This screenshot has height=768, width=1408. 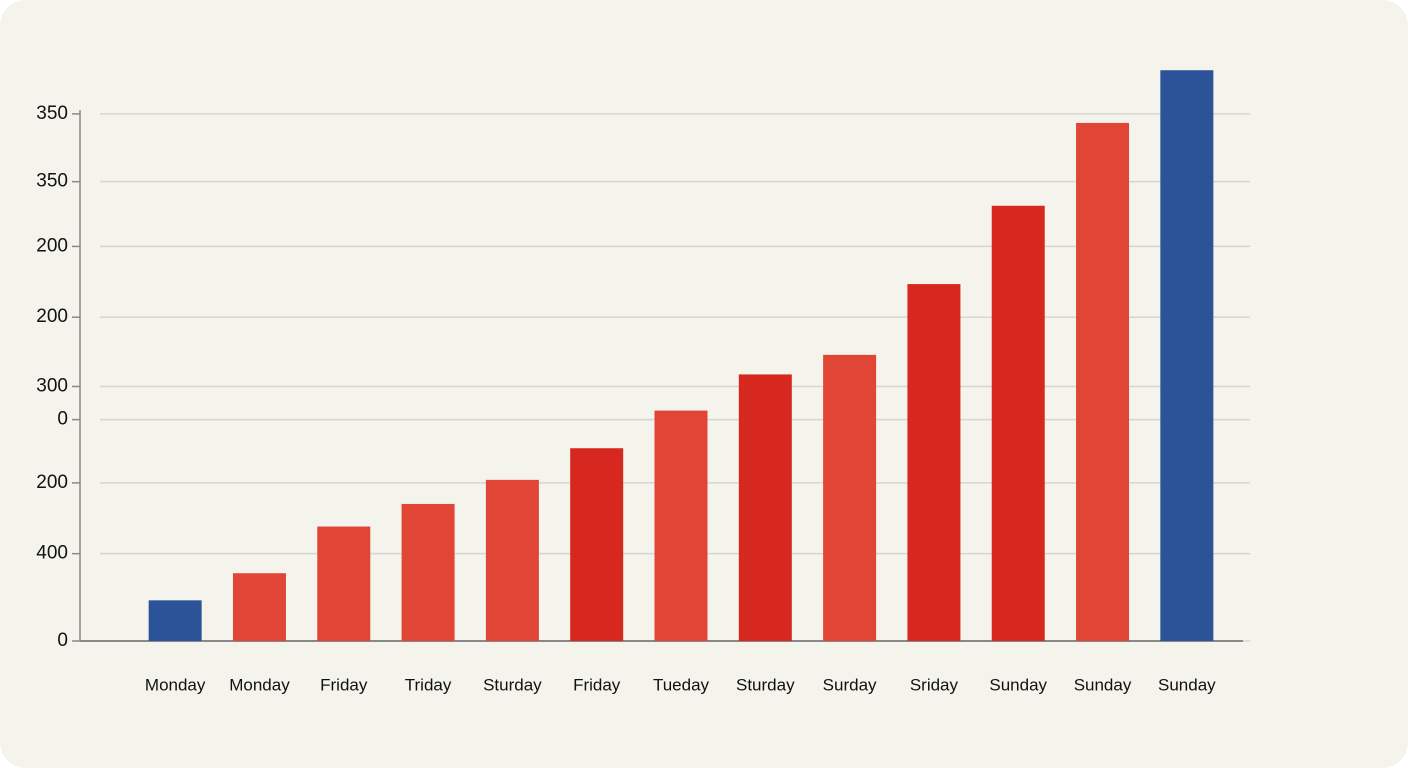 I want to click on y-tick-label: 300, so click(x=52, y=386).